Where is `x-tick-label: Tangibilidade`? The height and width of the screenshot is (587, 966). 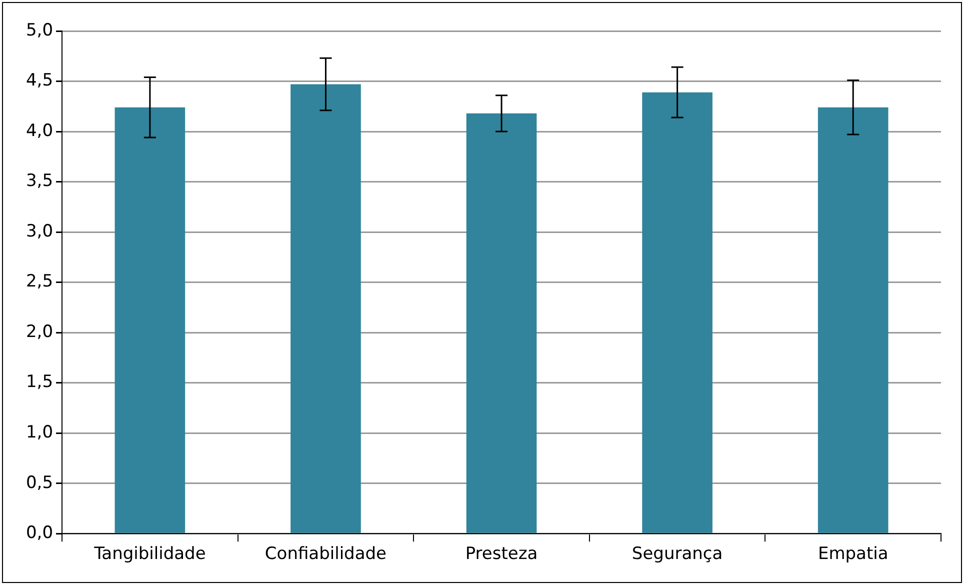
x-tick-label: Tangibilidade is located at coordinates (149, 554).